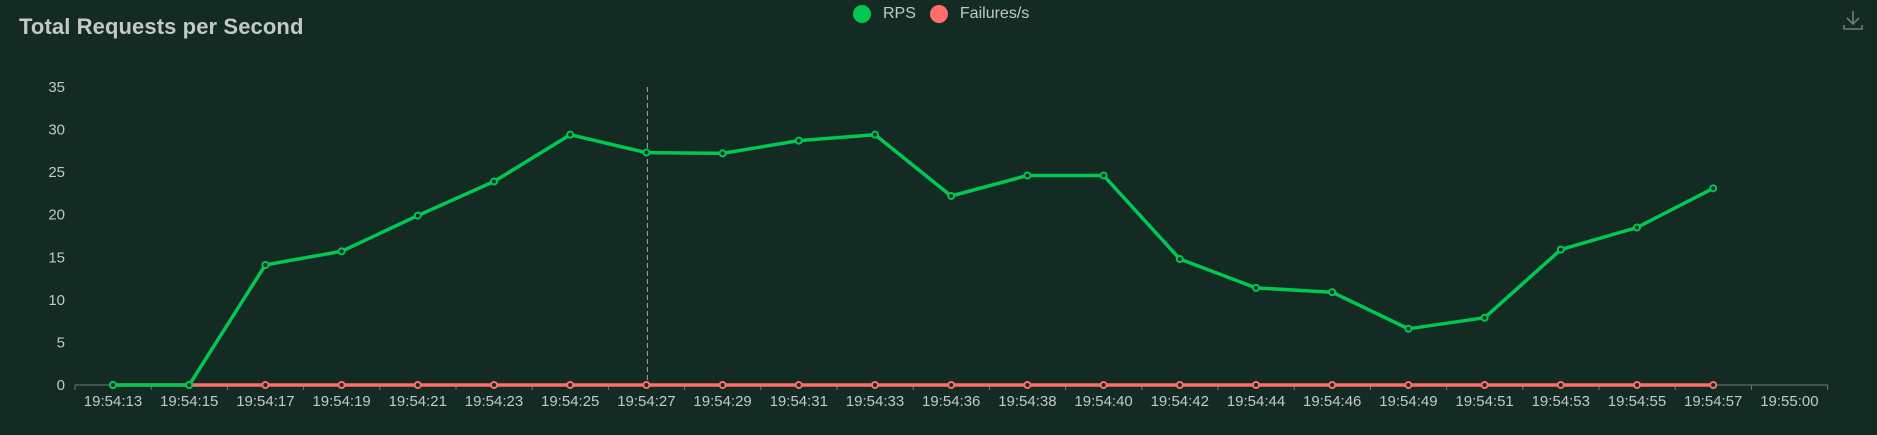 The width and height of the screenshot is (1877, 435). Describe the element at coordinates (1637, 401) in the screenshot. I see `x-tick-label: 19:54:55` at that location.